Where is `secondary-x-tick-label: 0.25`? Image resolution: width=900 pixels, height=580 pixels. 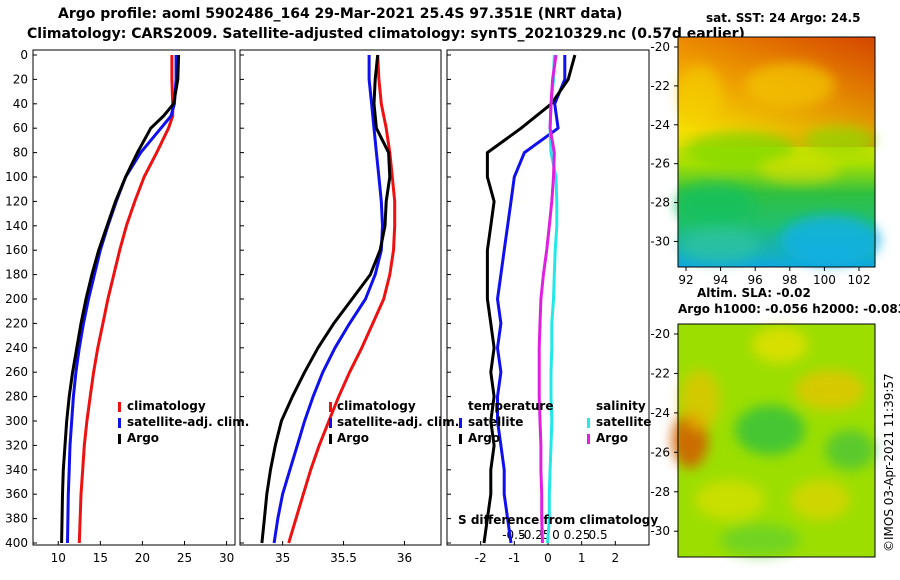
secondary-x-tick-label: 0.25 is located at coordinates (577, 535).